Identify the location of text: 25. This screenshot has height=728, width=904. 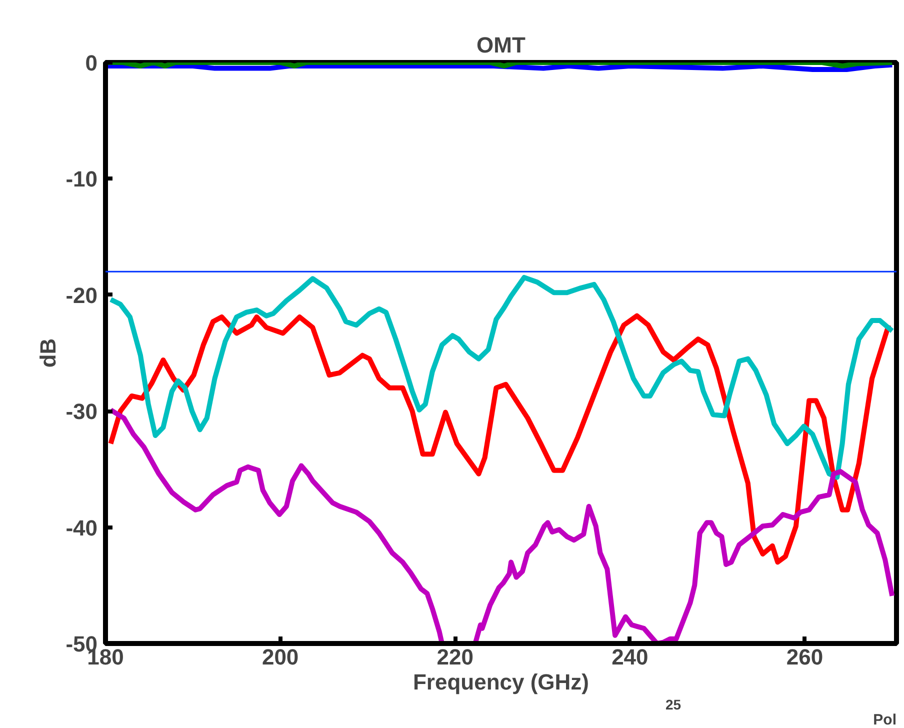
(674, 704).